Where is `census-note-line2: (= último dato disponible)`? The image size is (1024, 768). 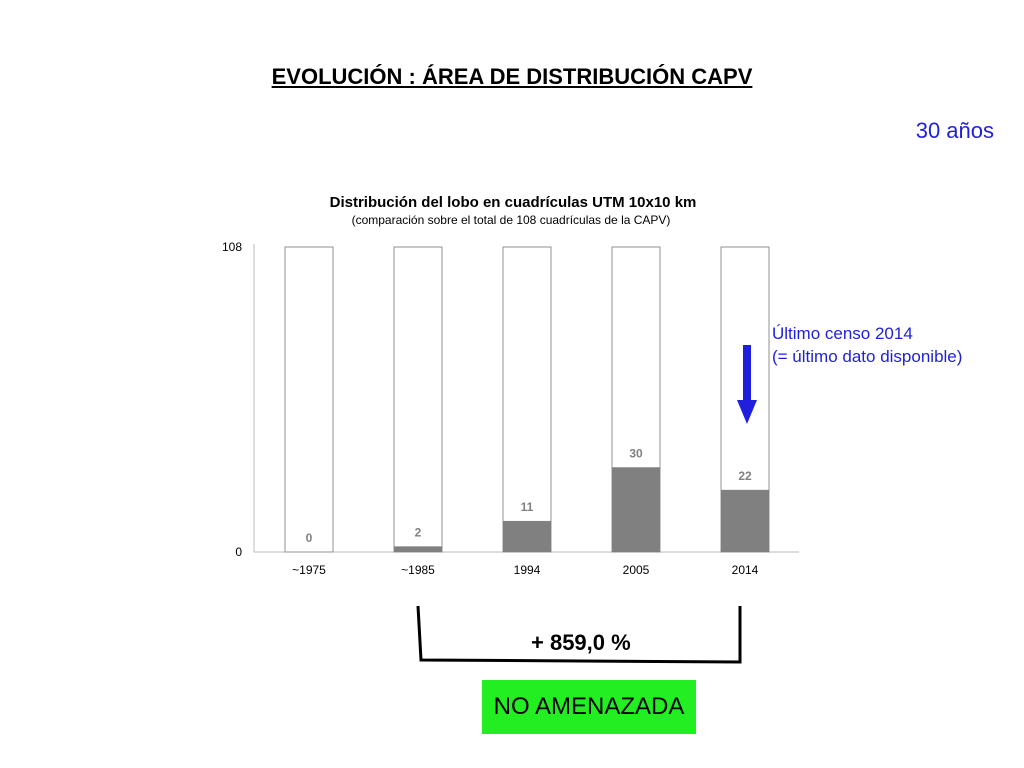 census-note-line2: (= último dato disponible) is located at coordinates (867, 356).